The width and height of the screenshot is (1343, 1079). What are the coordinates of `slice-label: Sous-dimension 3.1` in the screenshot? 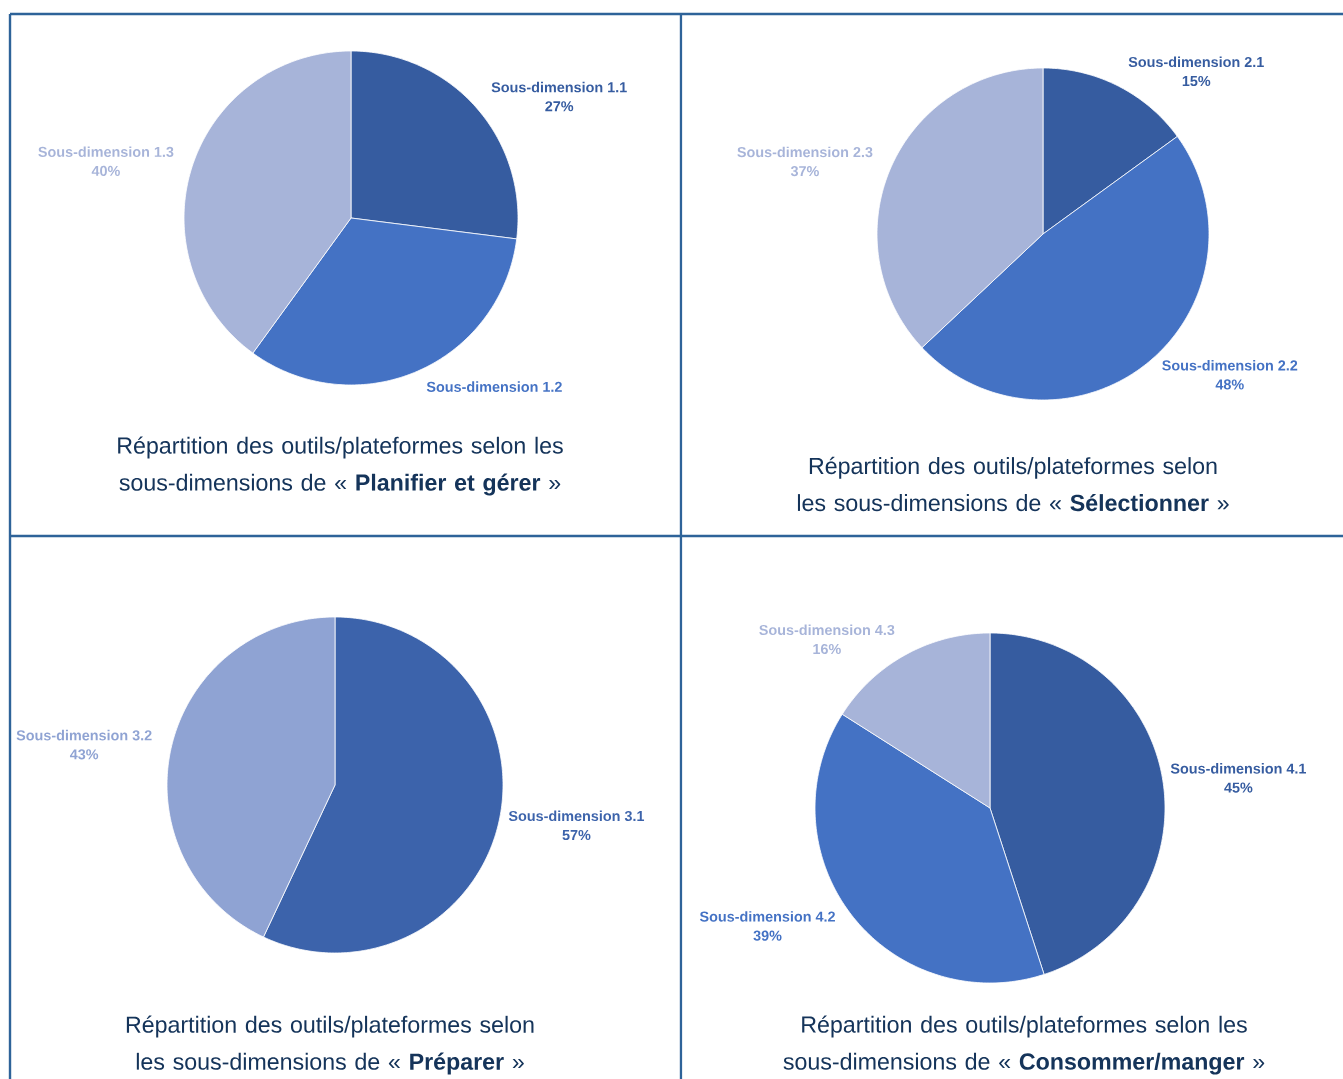 It's located at (576, 816).